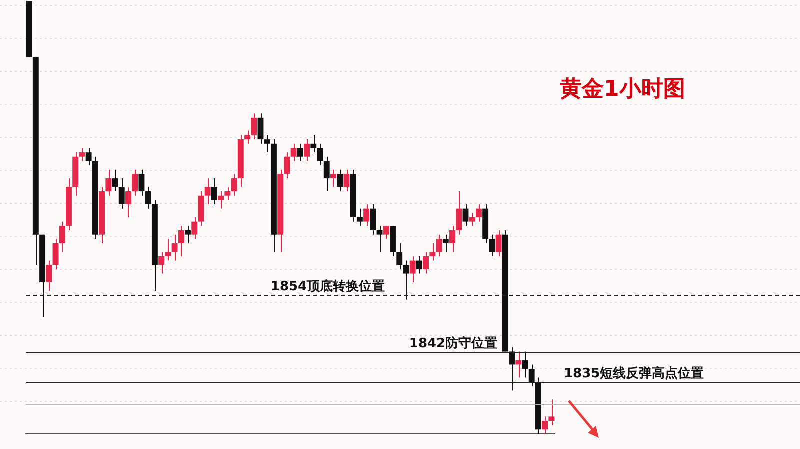  I want to click on ref-line-label: 1842防守位置, so click(453, 343).